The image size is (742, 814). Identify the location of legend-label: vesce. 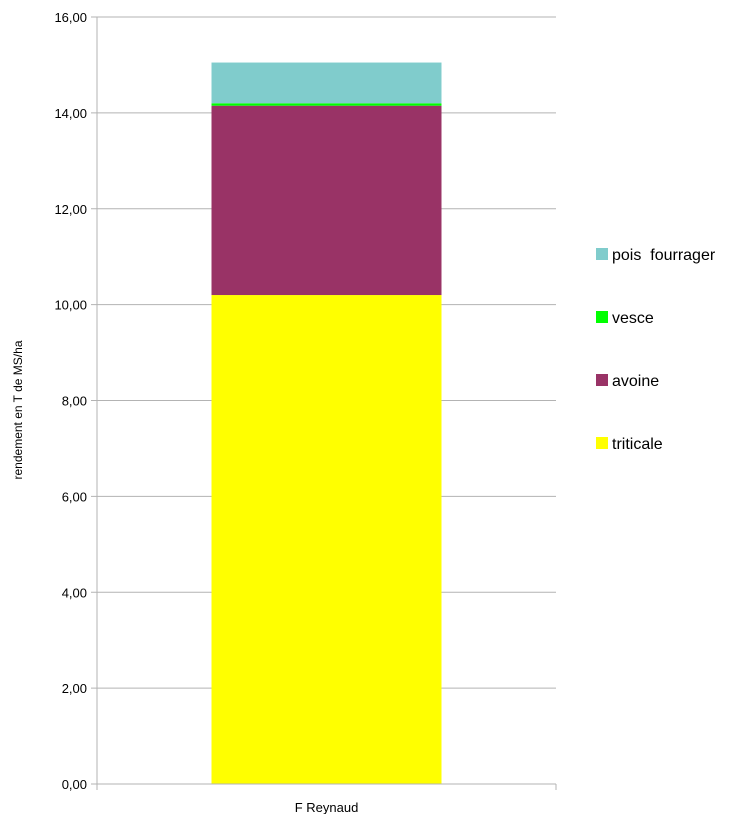
(633, 318).